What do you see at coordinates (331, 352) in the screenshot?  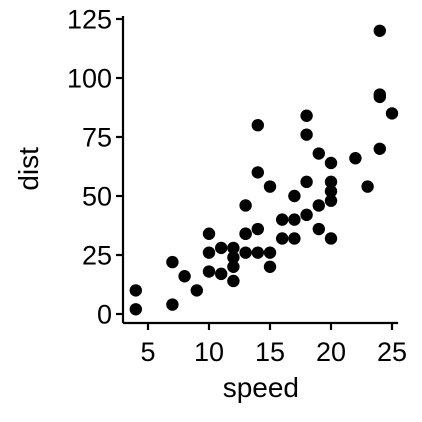 I see `x-tick-label: 20` at bounding box center [331, 352].